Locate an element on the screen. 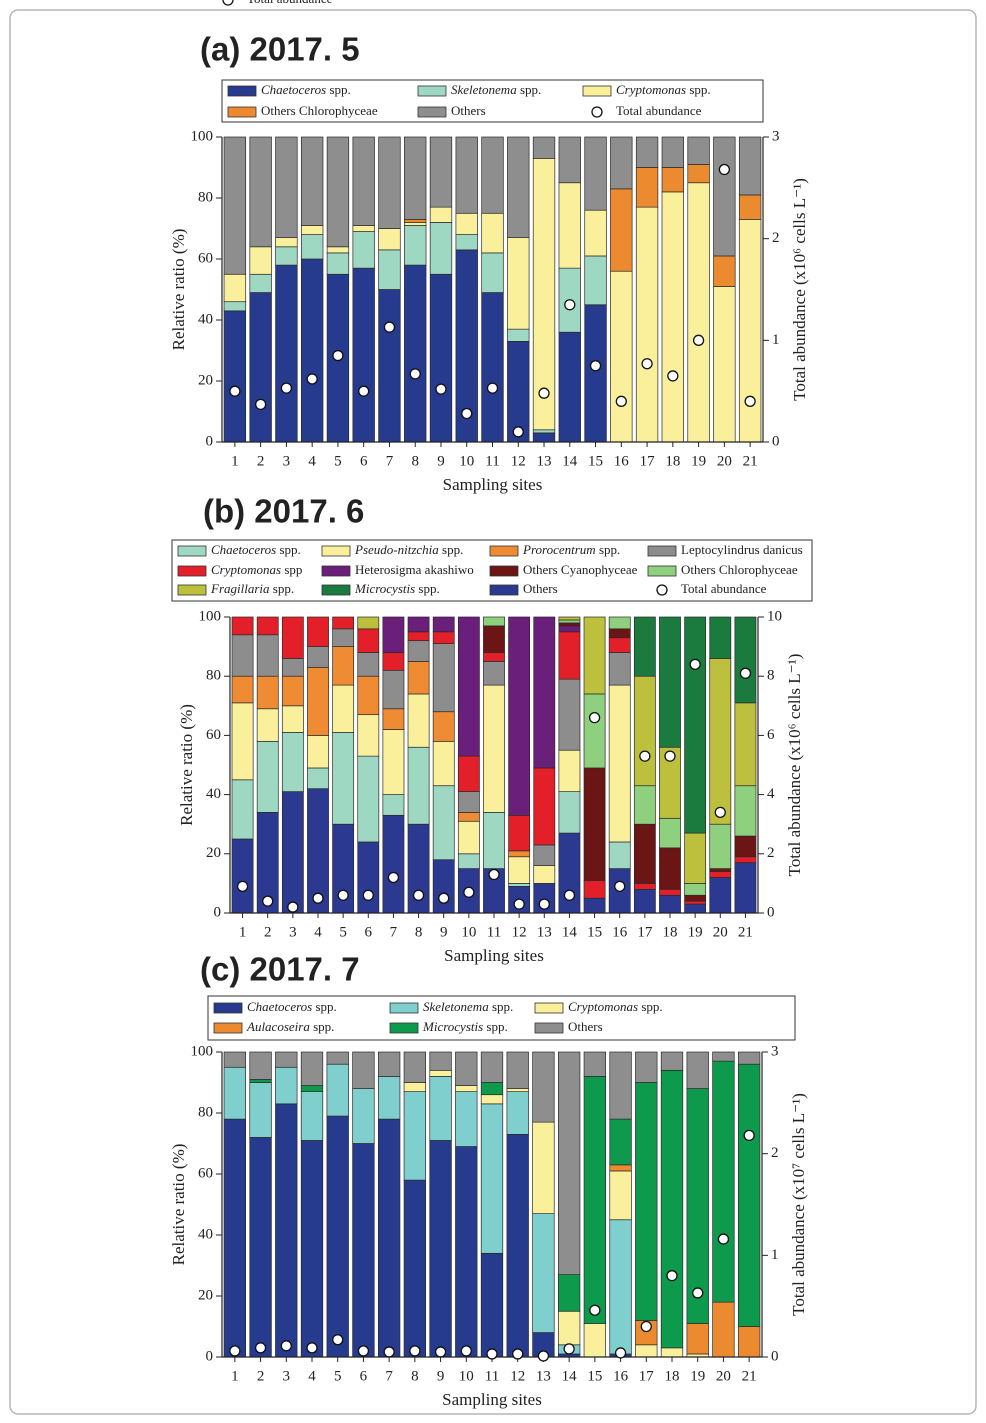 Image resolution: width=986 pixels, height=1423 pixels. x-tick-label: 11 is located at coordinates (494, 932).